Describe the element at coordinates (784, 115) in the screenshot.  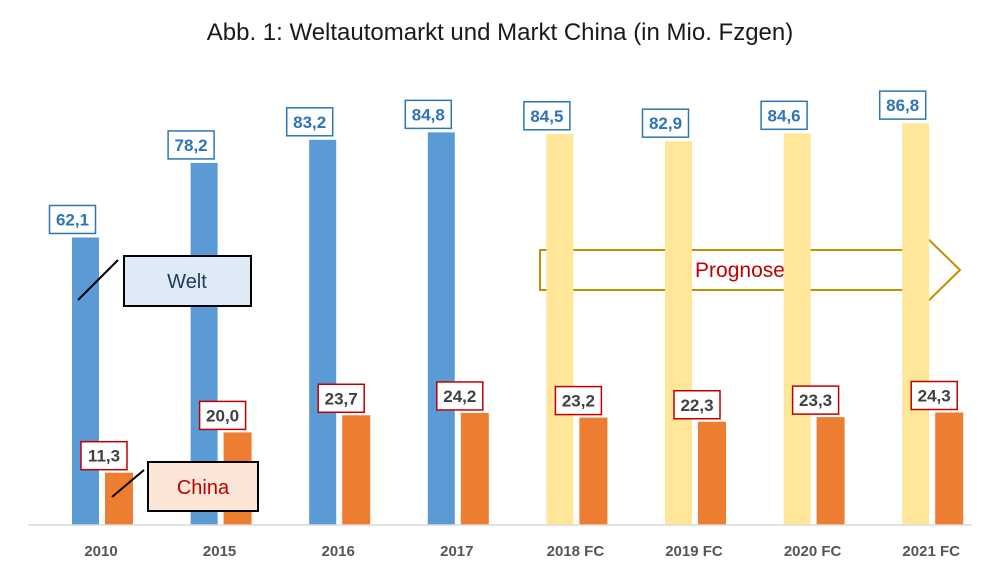
I see `data-label-welt-6: 84,6` at that location.